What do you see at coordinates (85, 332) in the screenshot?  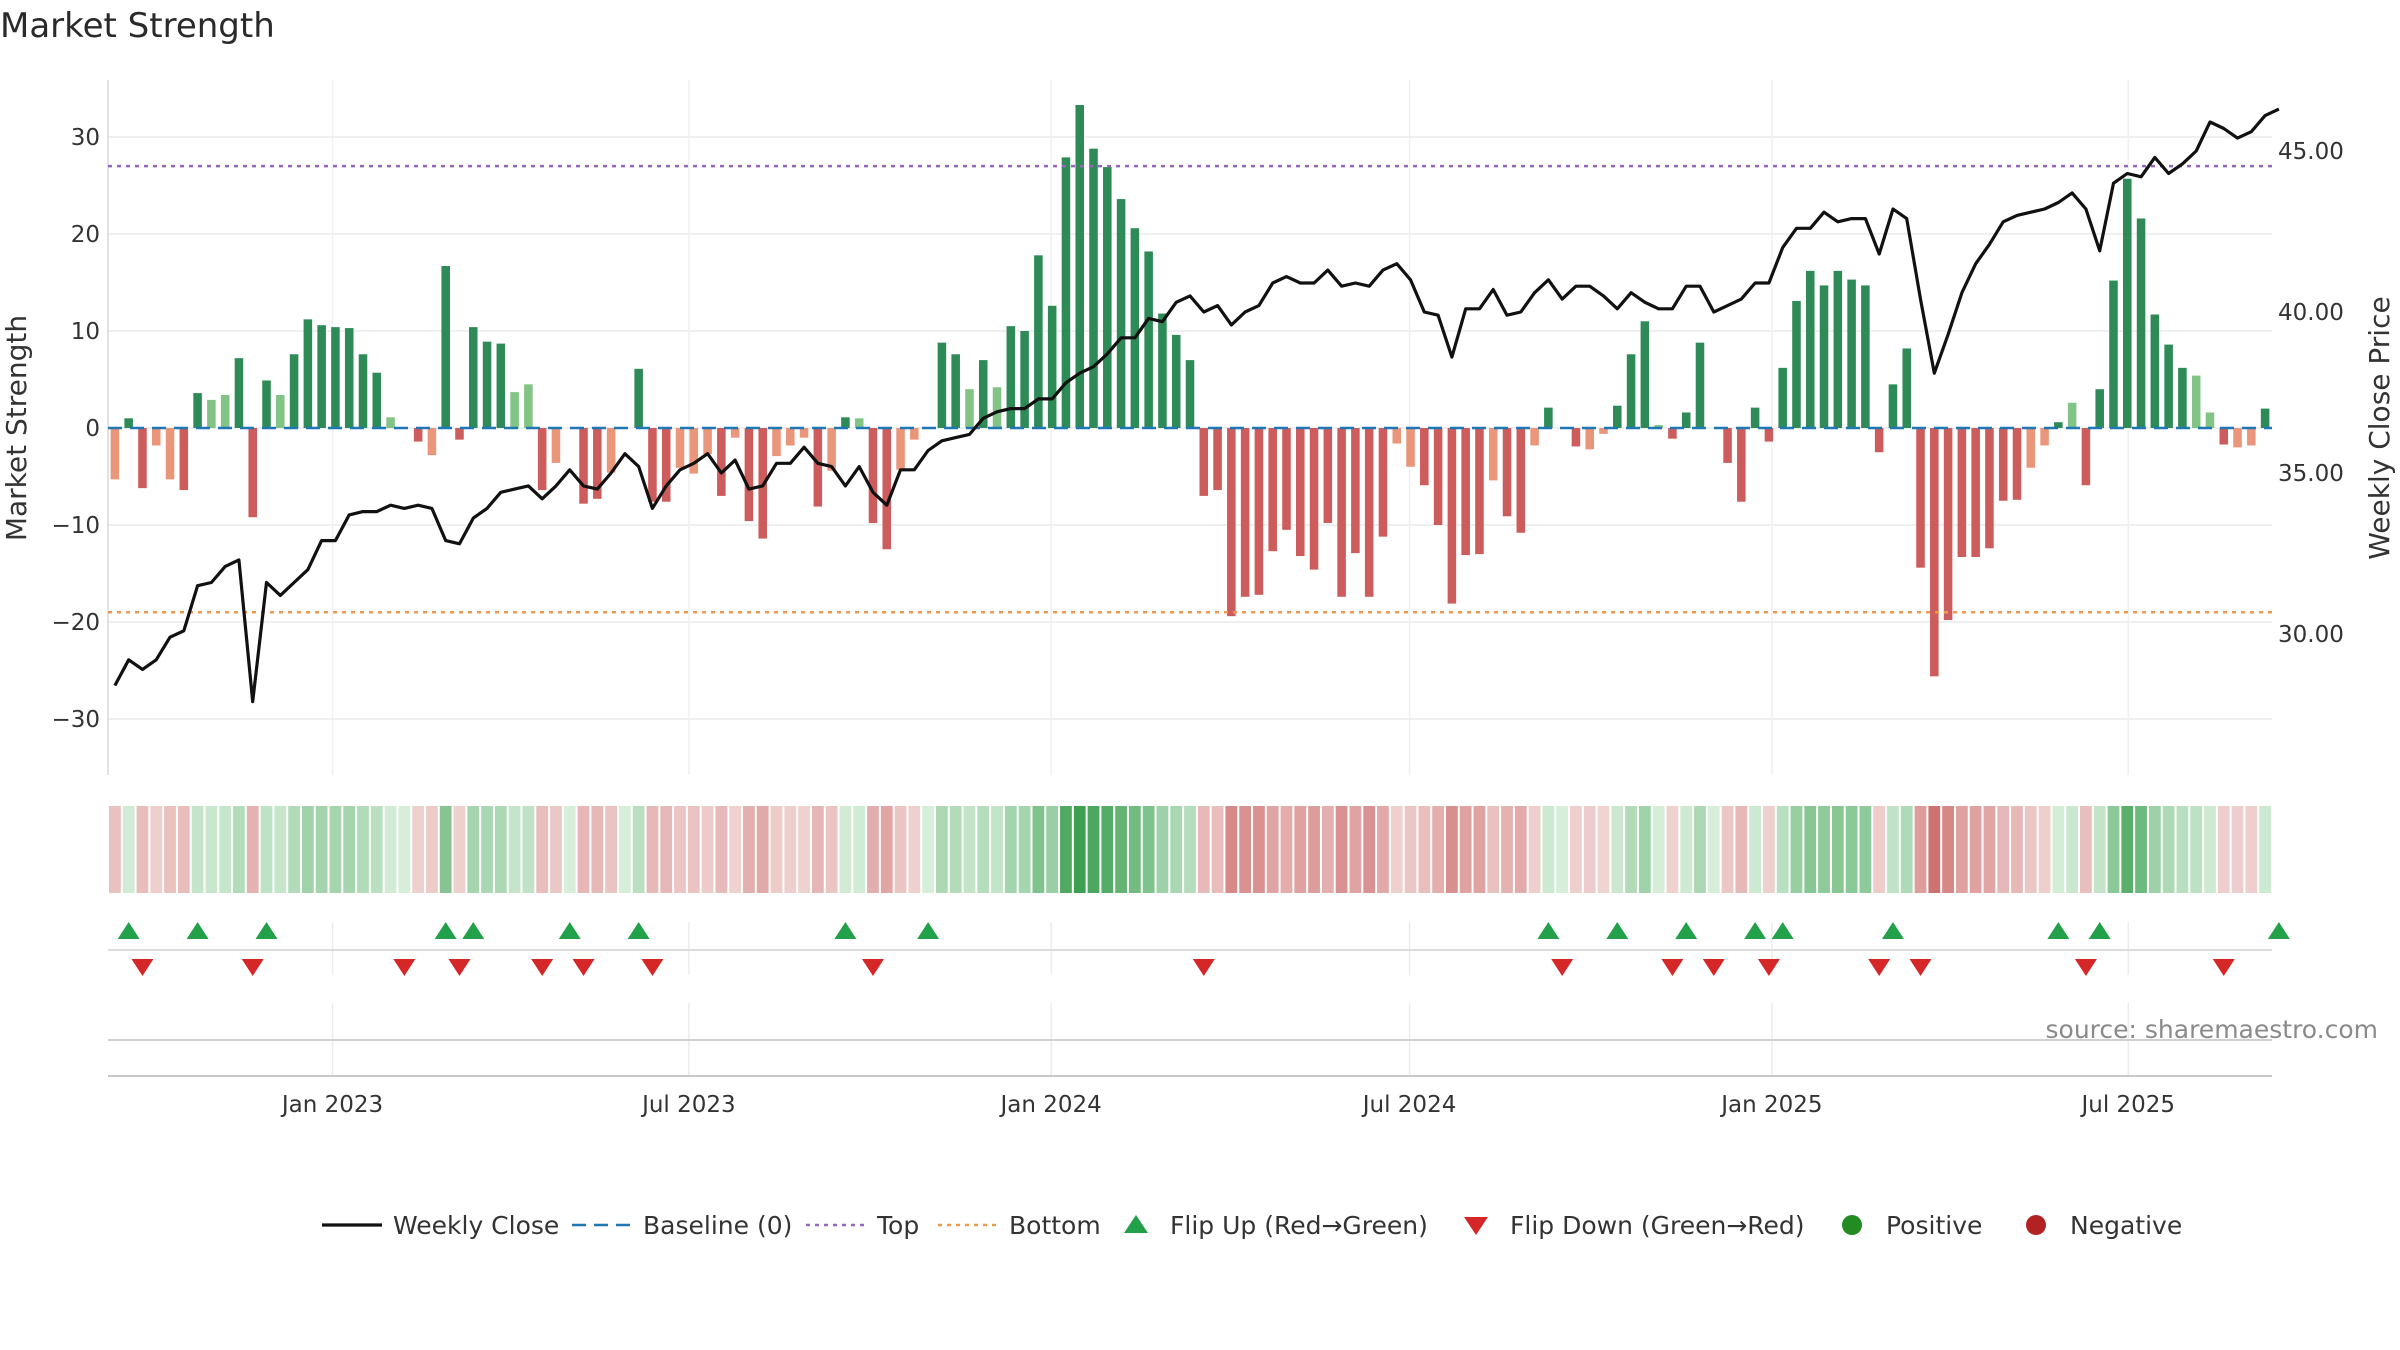 I see `y-tick-label: 10` at bounding box center [85, 332].